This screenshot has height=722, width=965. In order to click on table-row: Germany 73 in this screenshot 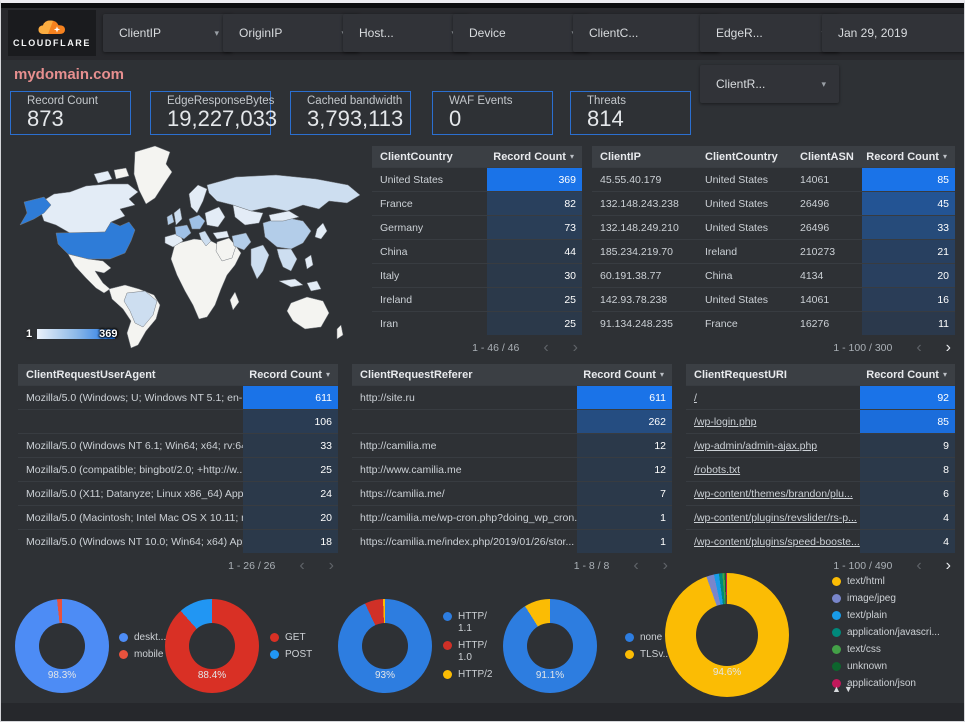, I will do `click(477, 227)`.